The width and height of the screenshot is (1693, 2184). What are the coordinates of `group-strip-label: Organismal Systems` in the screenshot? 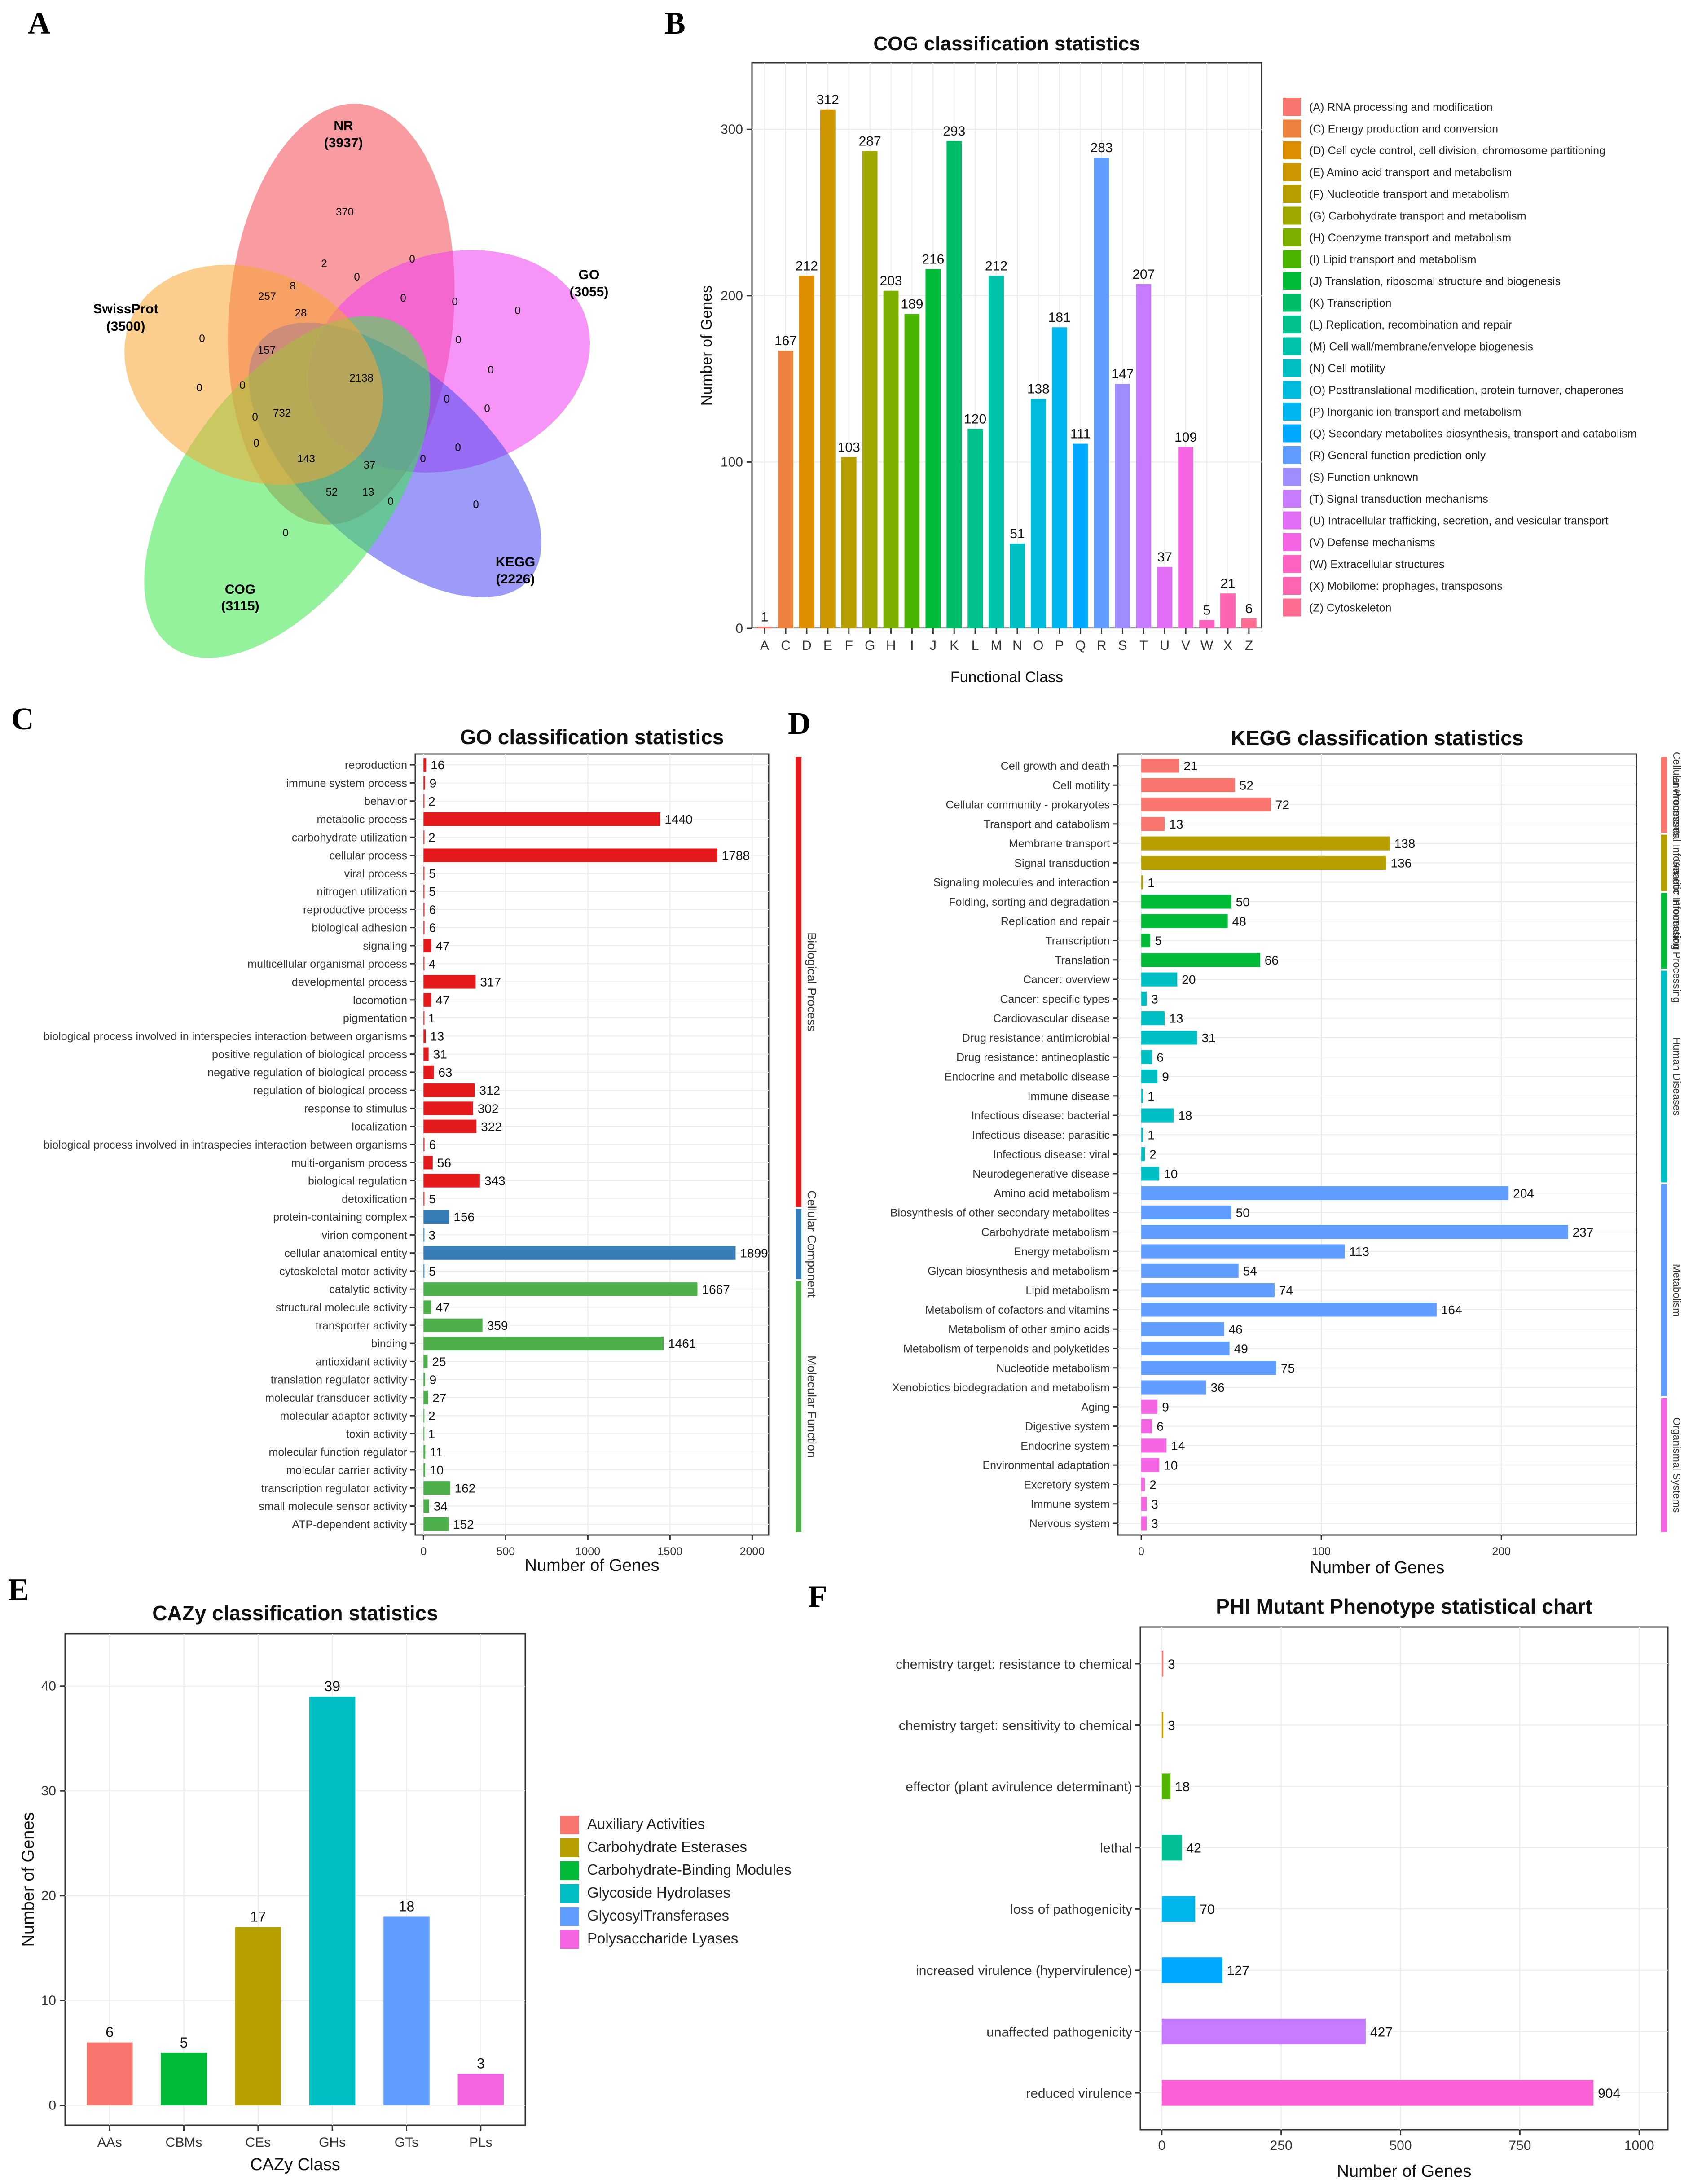 It's located at (1677, 1465).